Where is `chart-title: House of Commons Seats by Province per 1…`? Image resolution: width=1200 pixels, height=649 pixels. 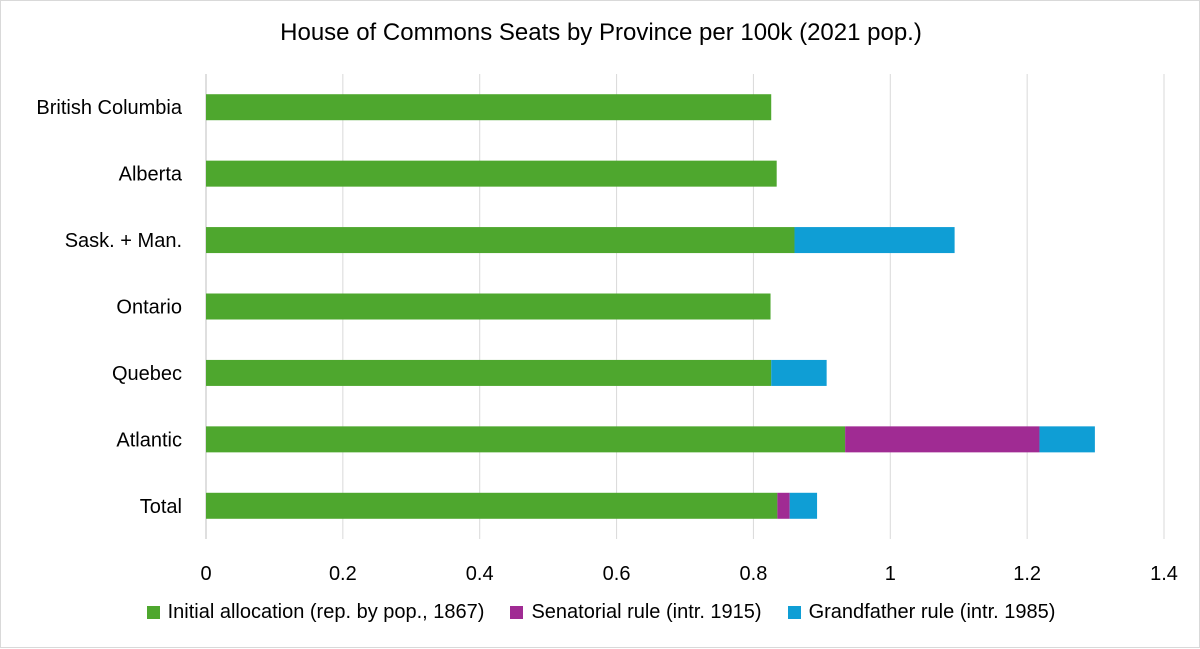 chart-title: House of Commons Seats by Province per 1… is located at coordinates (601, 32).